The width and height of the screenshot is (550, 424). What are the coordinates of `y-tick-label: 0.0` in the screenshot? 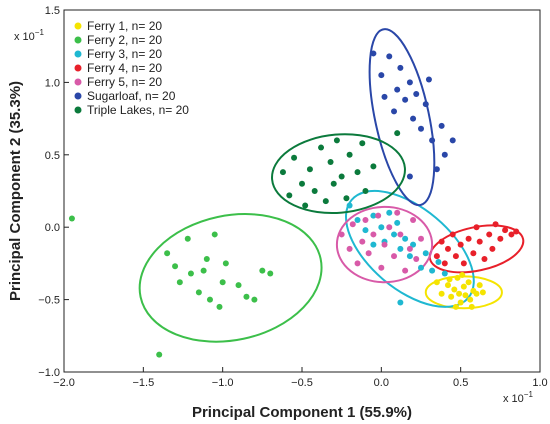 It's located at (52, 228).